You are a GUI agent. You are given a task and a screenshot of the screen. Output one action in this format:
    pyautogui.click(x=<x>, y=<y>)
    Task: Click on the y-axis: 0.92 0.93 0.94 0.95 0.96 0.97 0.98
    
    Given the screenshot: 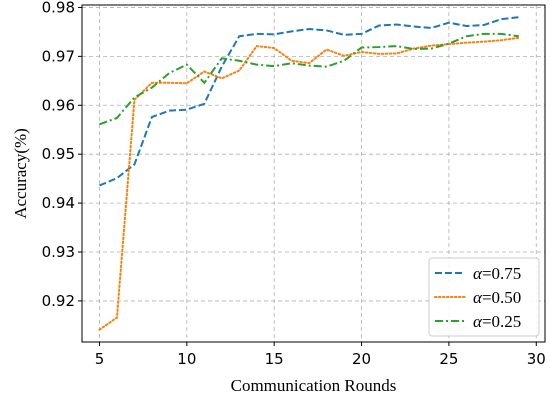 What is the action you would take?
    pyautogui.click(x=62, y=155)
    